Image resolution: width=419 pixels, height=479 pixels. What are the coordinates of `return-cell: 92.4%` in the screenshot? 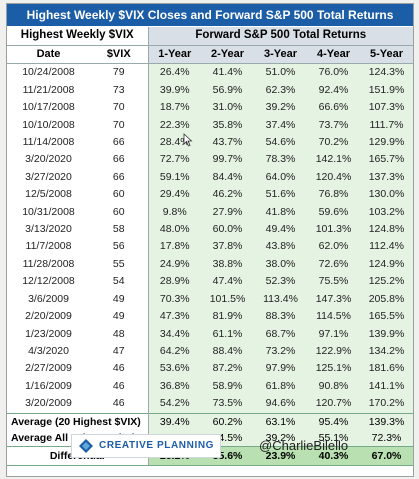 It's located at (333, 90).